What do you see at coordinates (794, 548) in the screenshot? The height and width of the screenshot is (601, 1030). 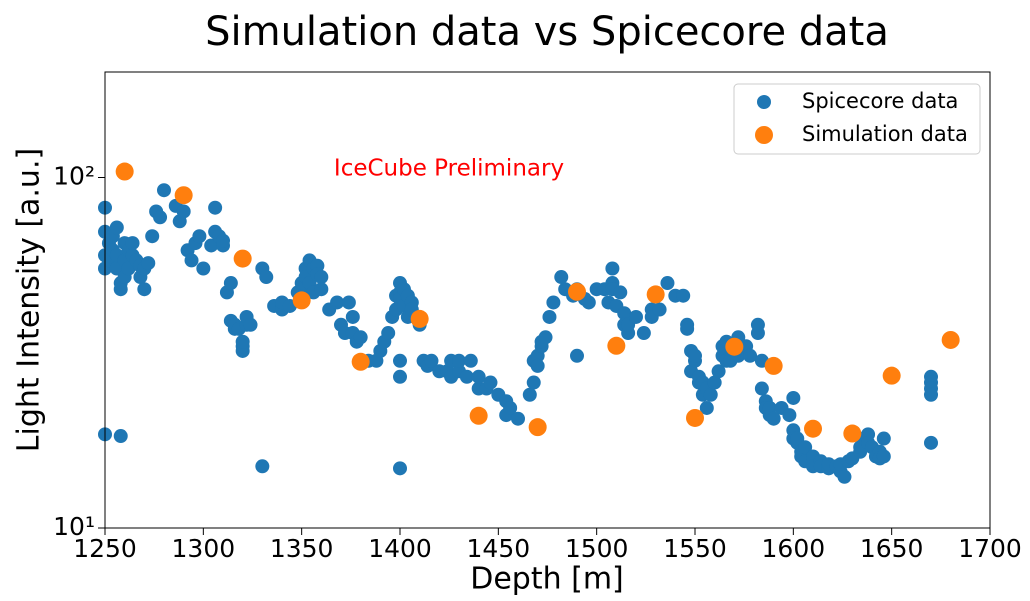 I see `x-tick-label: 1600` at bounding box center [794, 548].